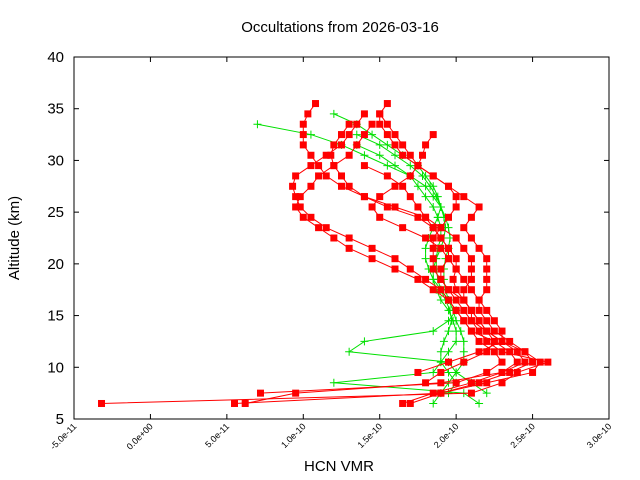 The width and height of the screenshot is (640, 480). Describe the element at coordinates (14, 238) in the screenshot. I see `y-axis-label: Altitude (km)` at that location.